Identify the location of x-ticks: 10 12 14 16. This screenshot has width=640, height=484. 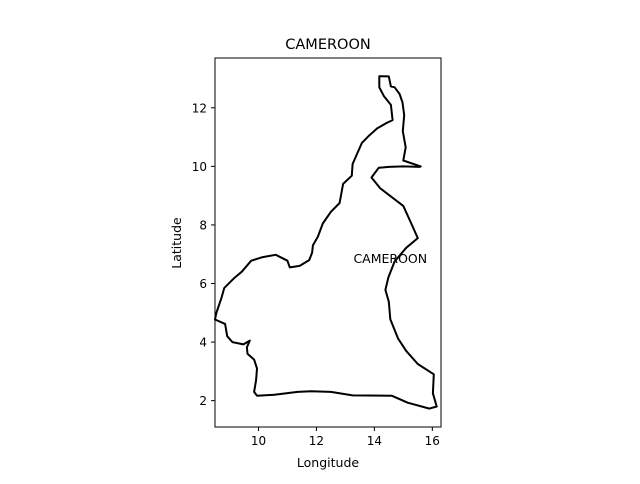
(345, 437).